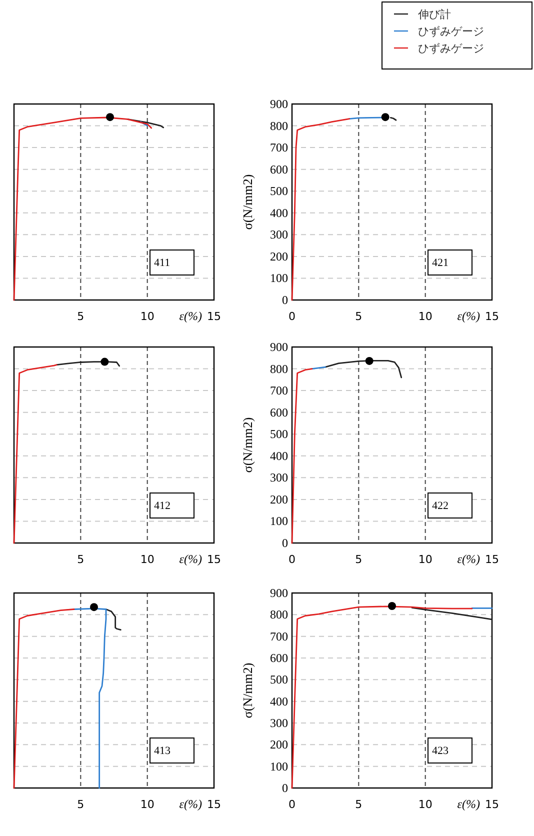 Image resolution: width=534 pixels, height=836 pixels. Describe the element at coordinates (440, 751) in the screenshot. I see `annotation: 423` at that location.